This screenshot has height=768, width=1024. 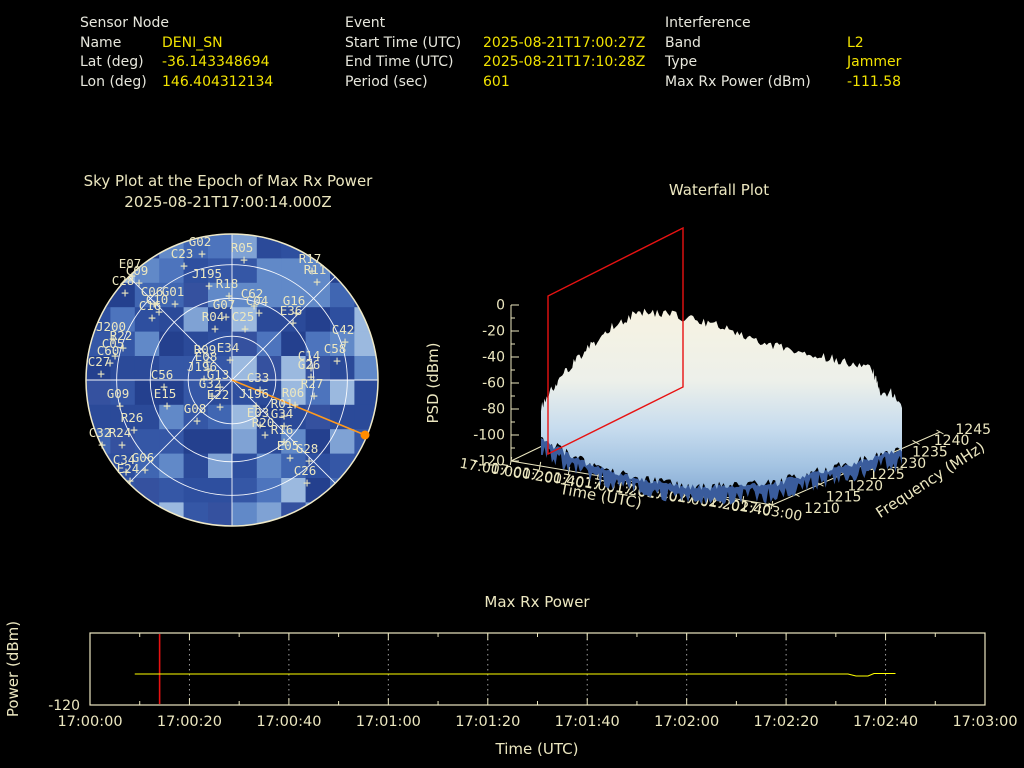 I want to click on psd-tick-label: 0, so click(x=500, y=306).